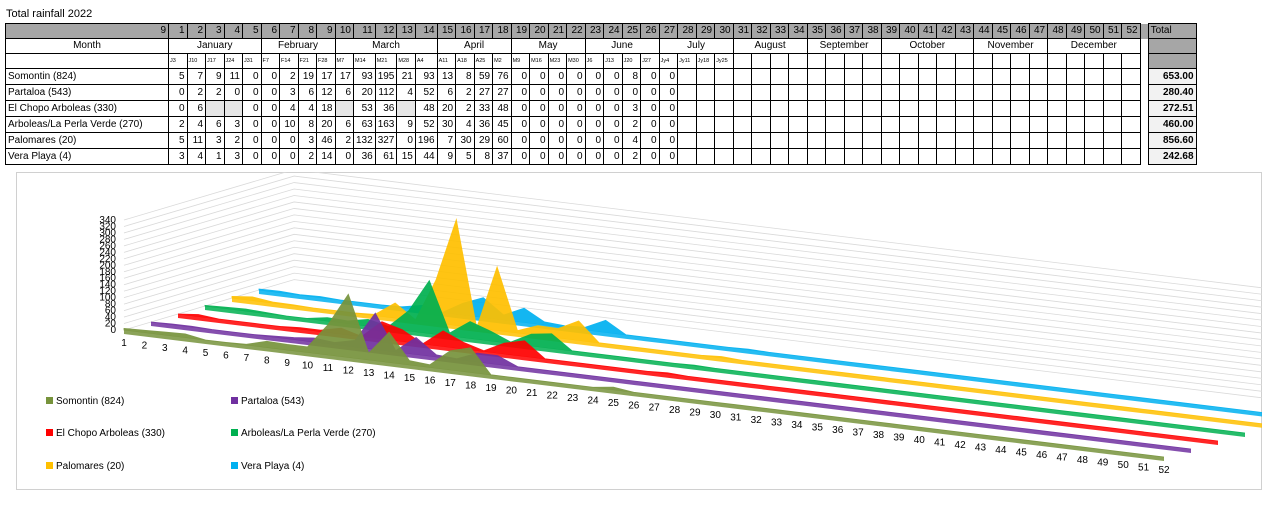 The width and height of the screenshot is (1280, 507). What do you see at coordinates (502, 140) in the screenshot?
I see `rainfall-value-cell: 60` at bounding box center [502, 140].